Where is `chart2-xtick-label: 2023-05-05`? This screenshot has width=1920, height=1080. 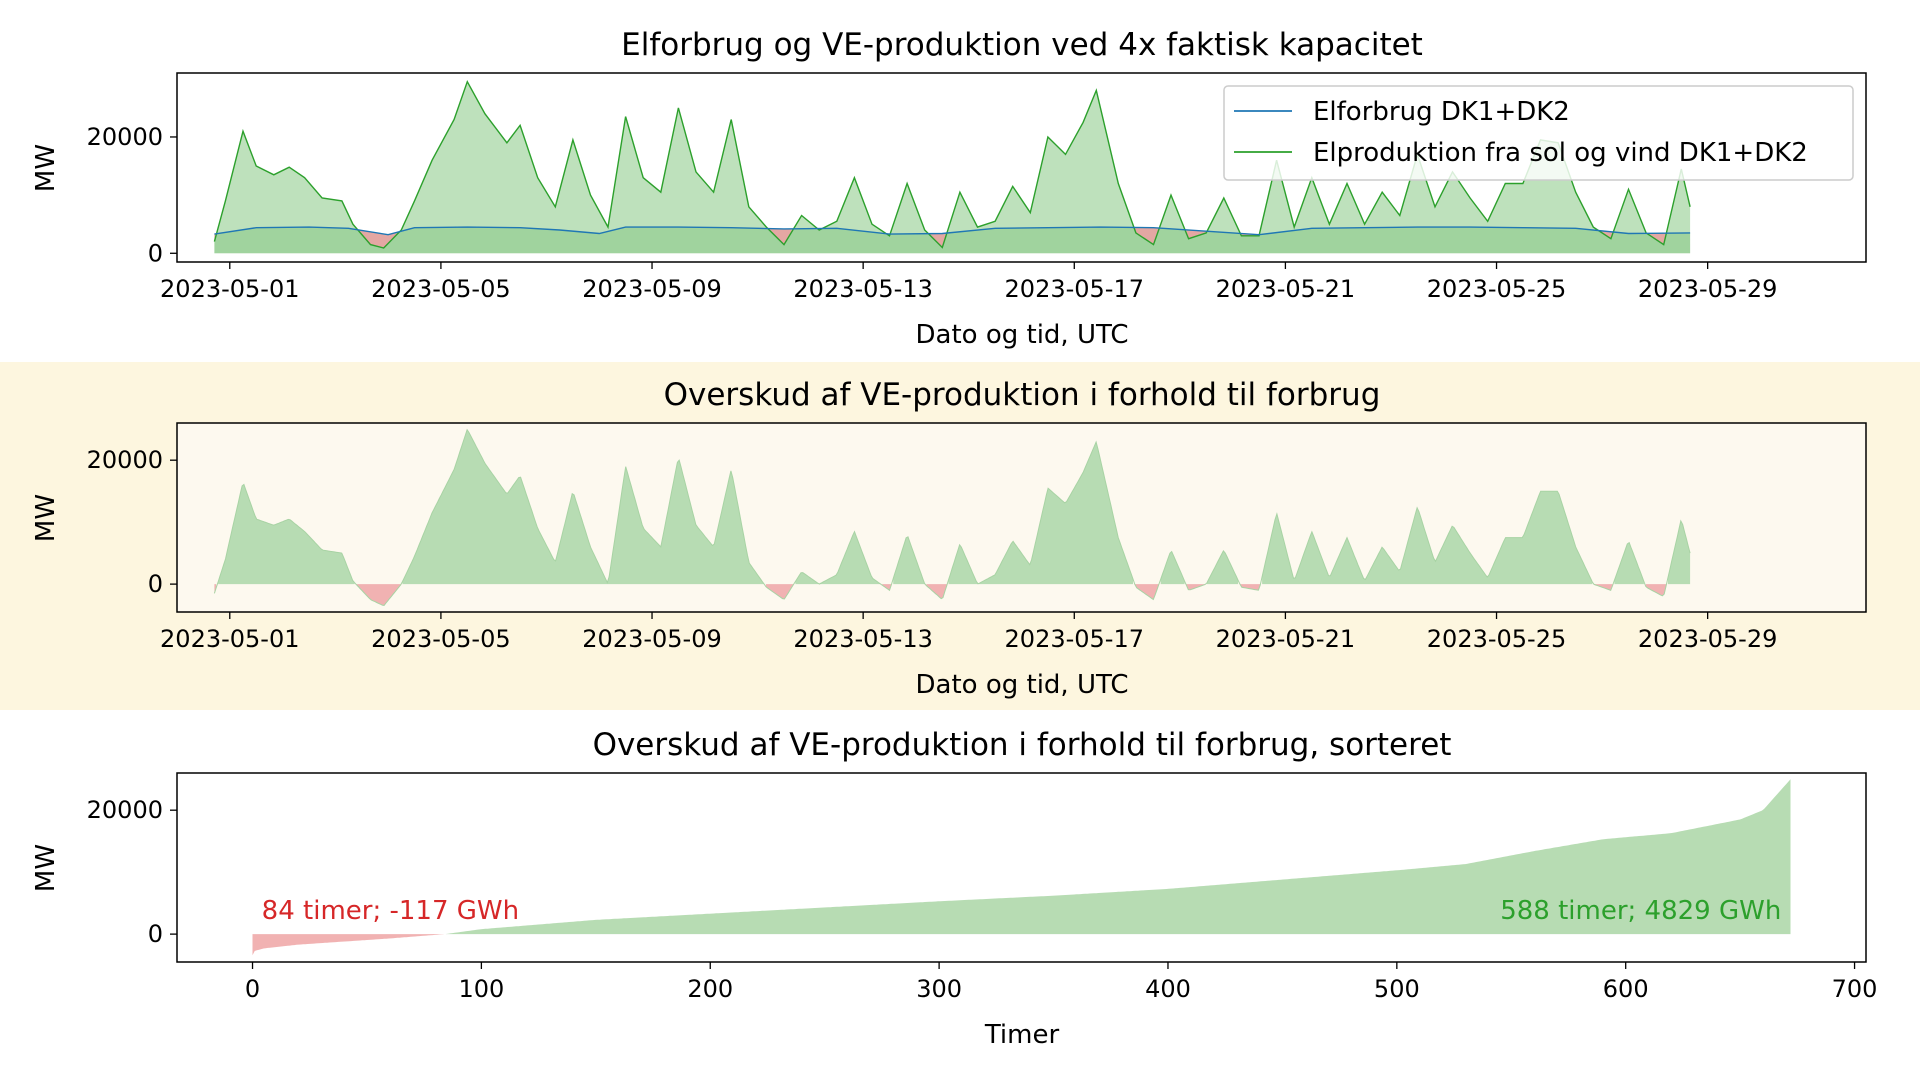
chart2-xtick-label: 2023-05-05 is located at coordinates (440, 639).